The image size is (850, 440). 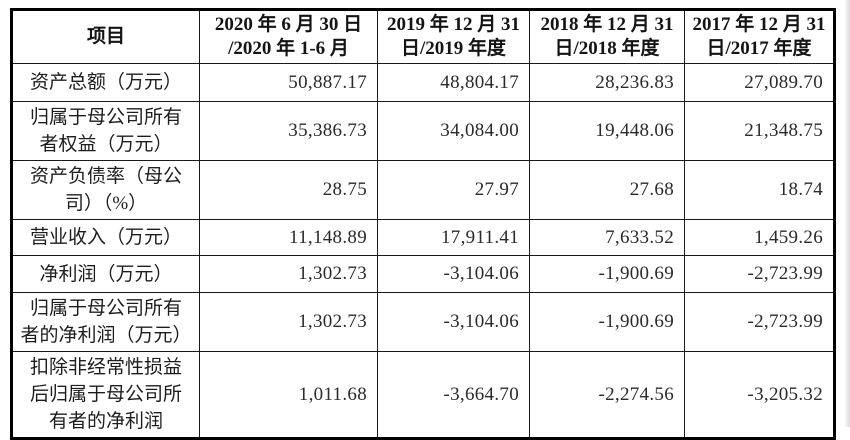 I want to click on column-header-2018: 2018 年 12 月 31 日/2018 年度, so click(x=607, y=36).